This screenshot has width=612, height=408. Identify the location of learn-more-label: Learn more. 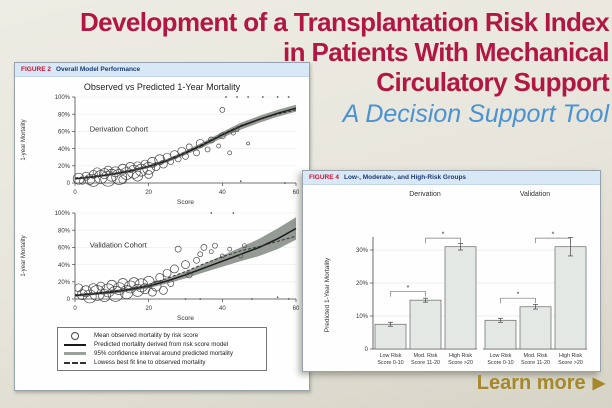
(531, 383).